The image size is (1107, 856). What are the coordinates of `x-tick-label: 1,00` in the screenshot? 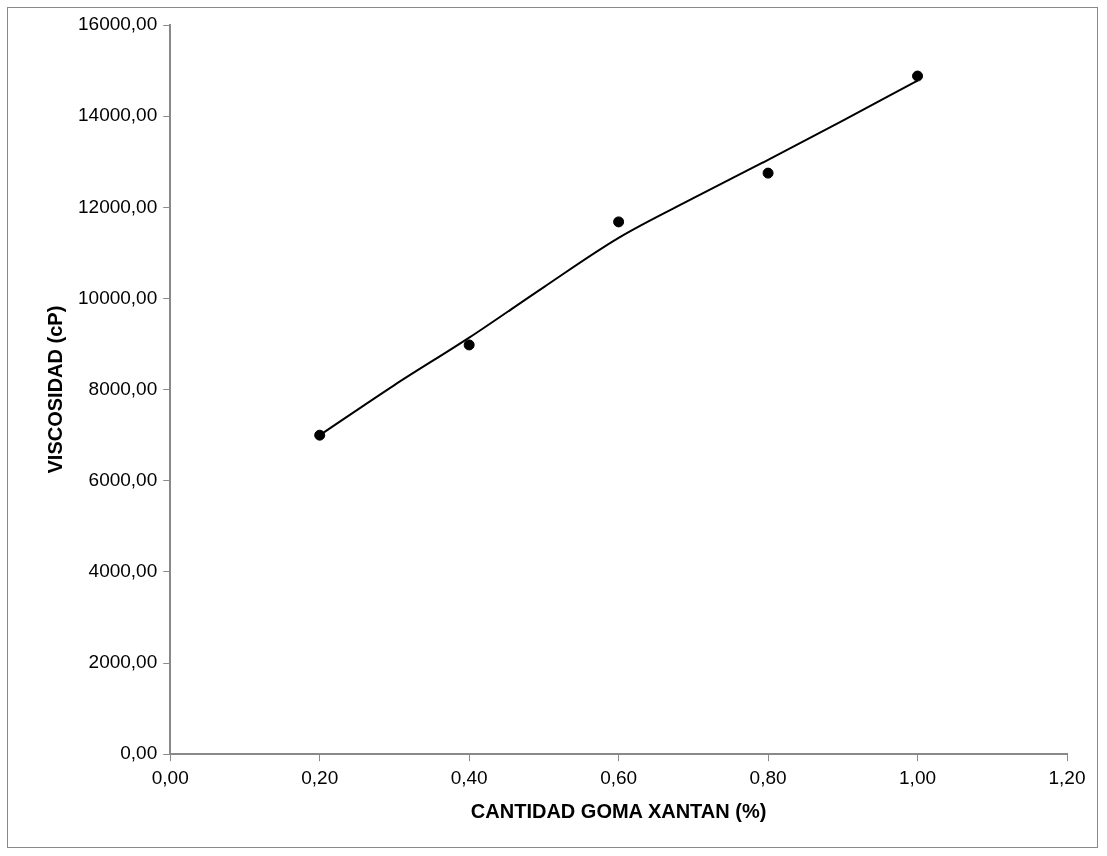 It's located at (918, 777).